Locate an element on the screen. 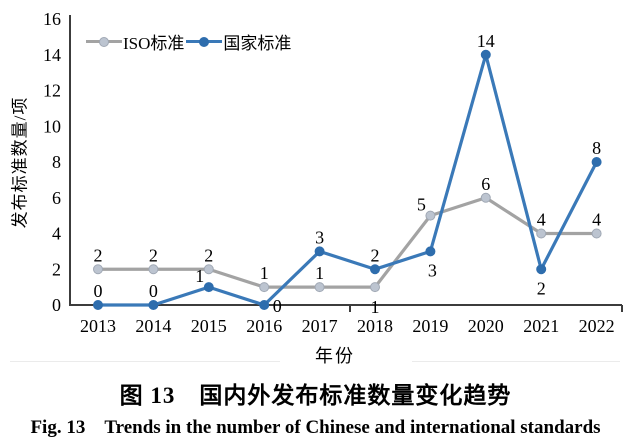  legend-label-national: 国家标准 is located at coordinates (257, 43).